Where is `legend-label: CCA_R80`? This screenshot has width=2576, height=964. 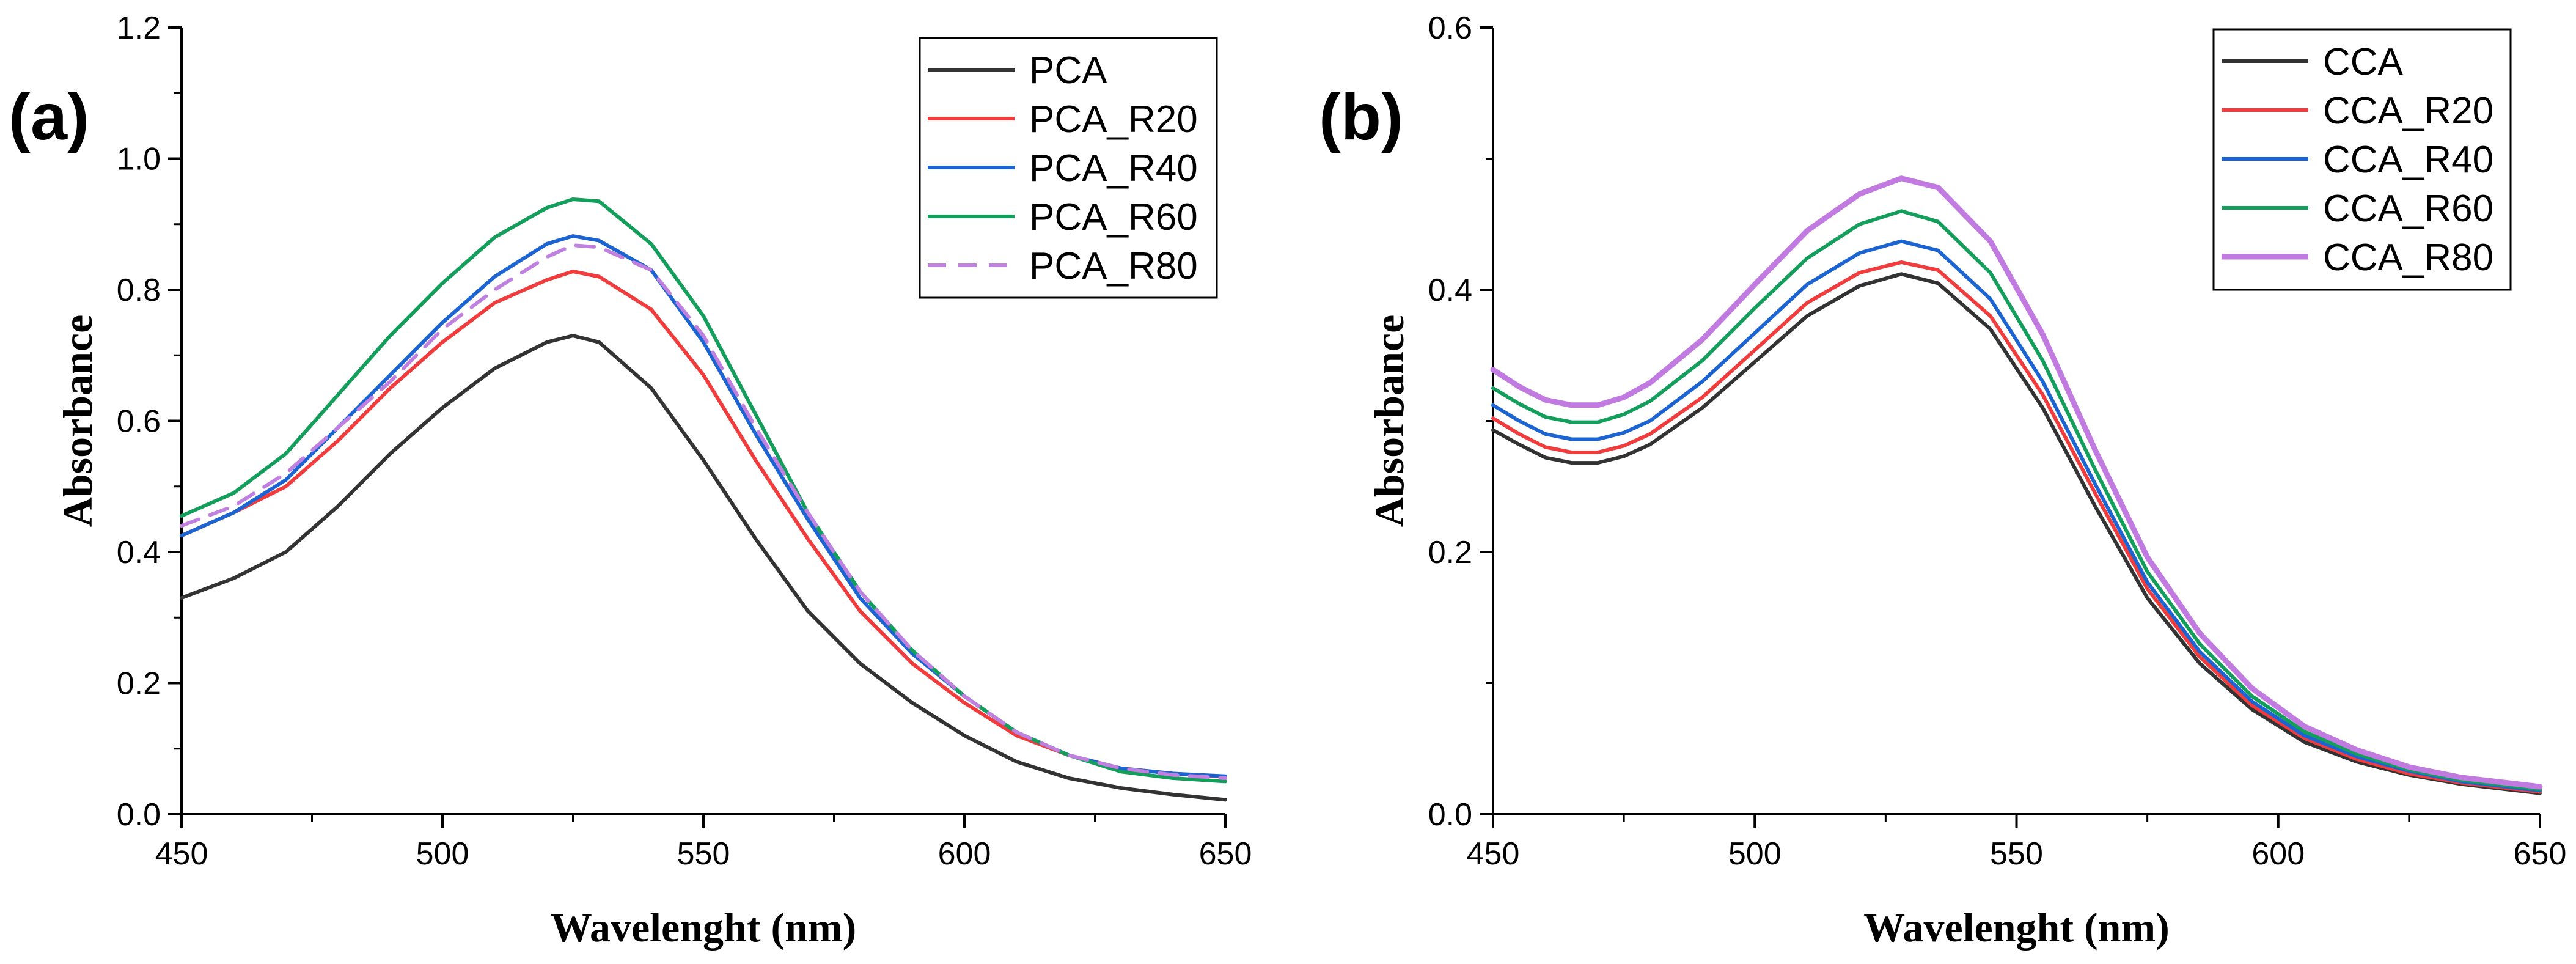 legend-label: CCA_R80 is located at coordinates (2408, 258).